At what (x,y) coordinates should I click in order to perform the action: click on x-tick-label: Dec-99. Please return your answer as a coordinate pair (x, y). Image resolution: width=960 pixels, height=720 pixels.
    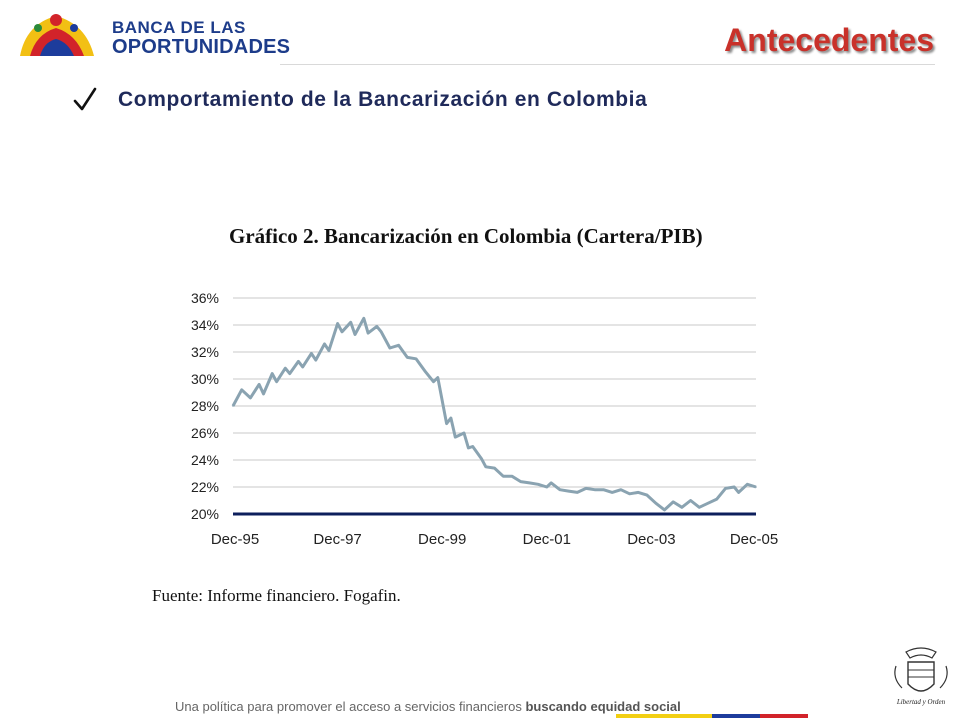
    Looking at the image, I should click on (442, 539).